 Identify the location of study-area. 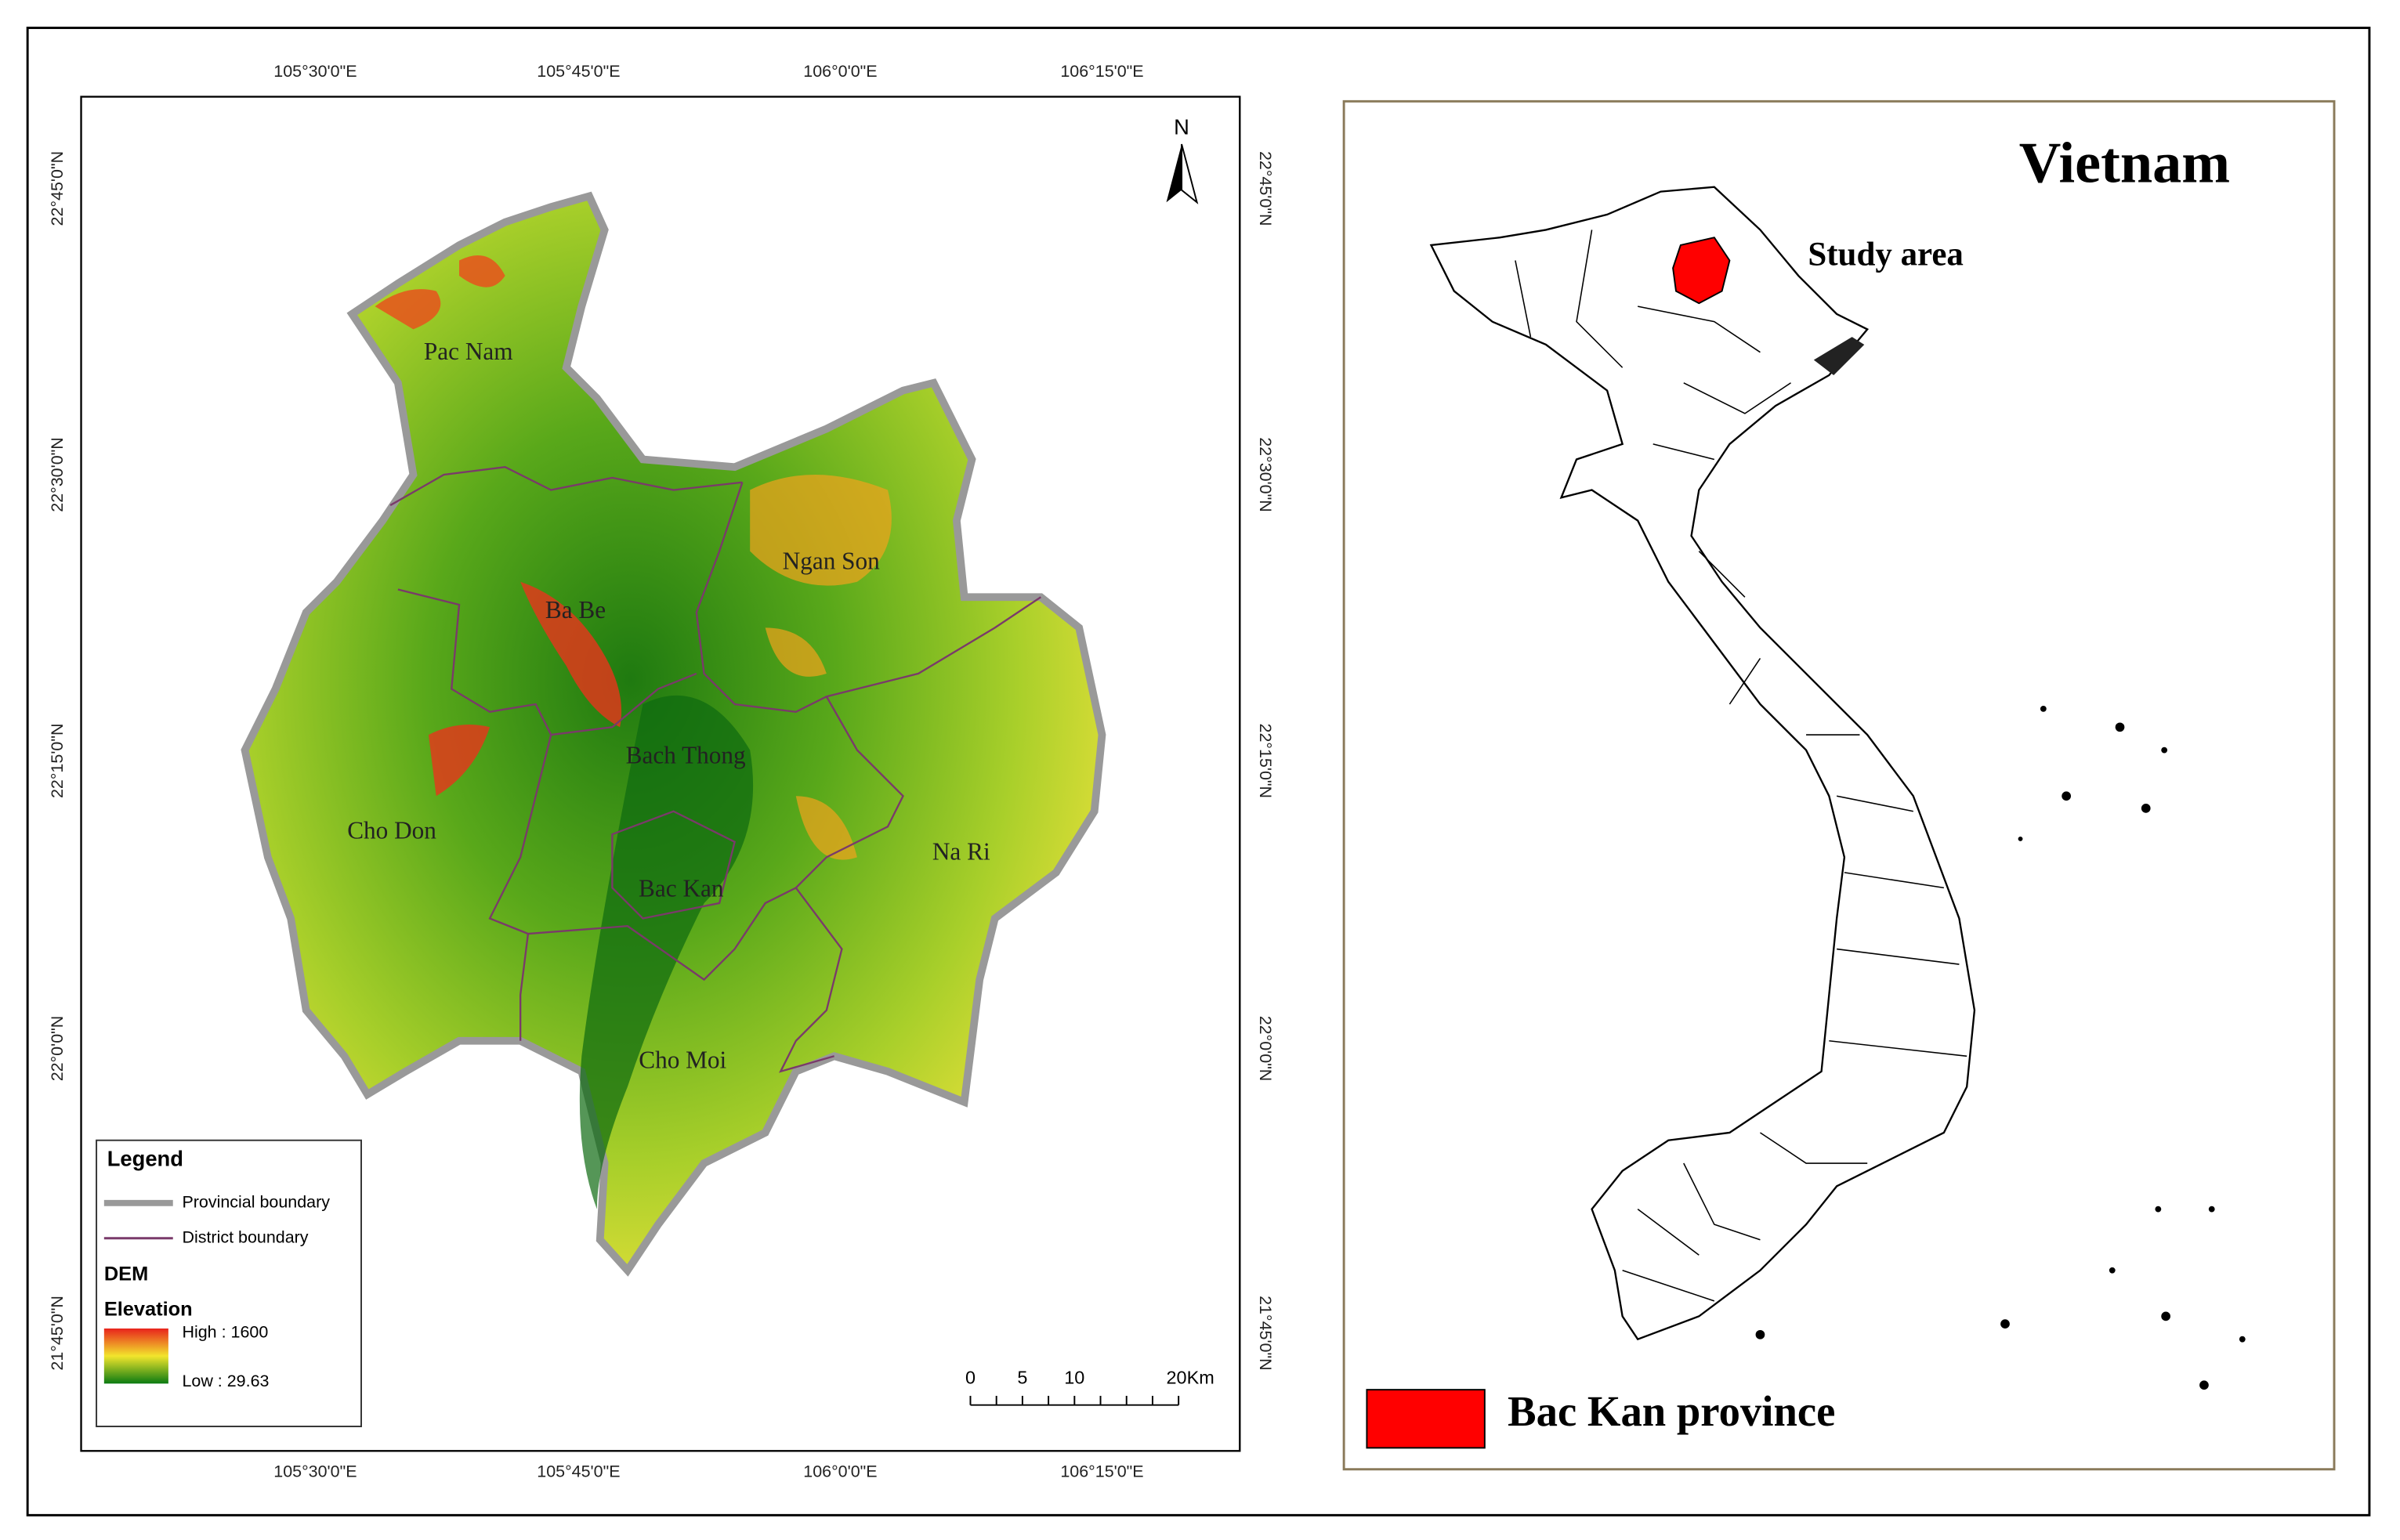
(1702, 271).